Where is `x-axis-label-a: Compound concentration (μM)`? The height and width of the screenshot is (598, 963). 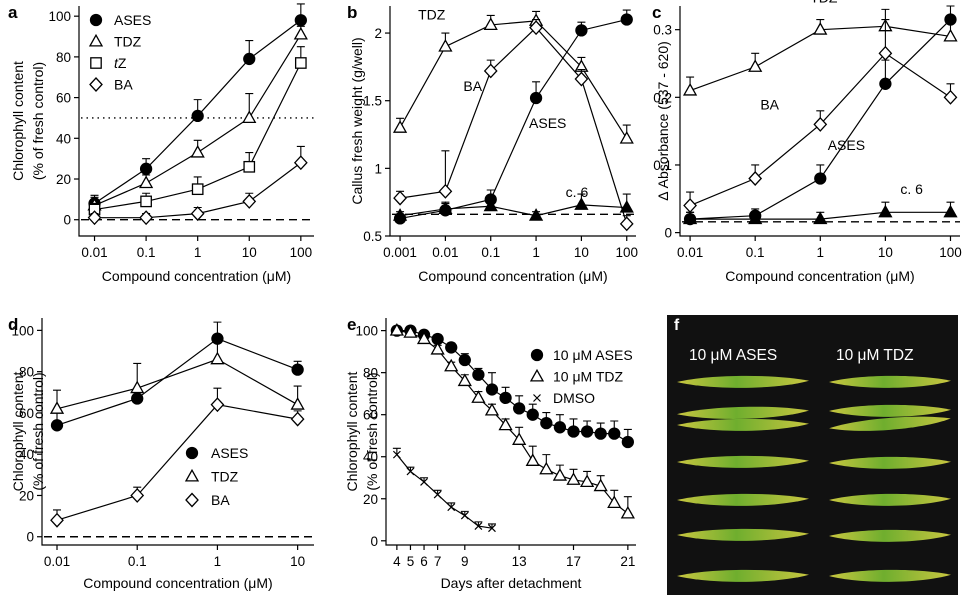 x-axis-label-a: Compound concentration (μM) is located at coordinates (196, 276).